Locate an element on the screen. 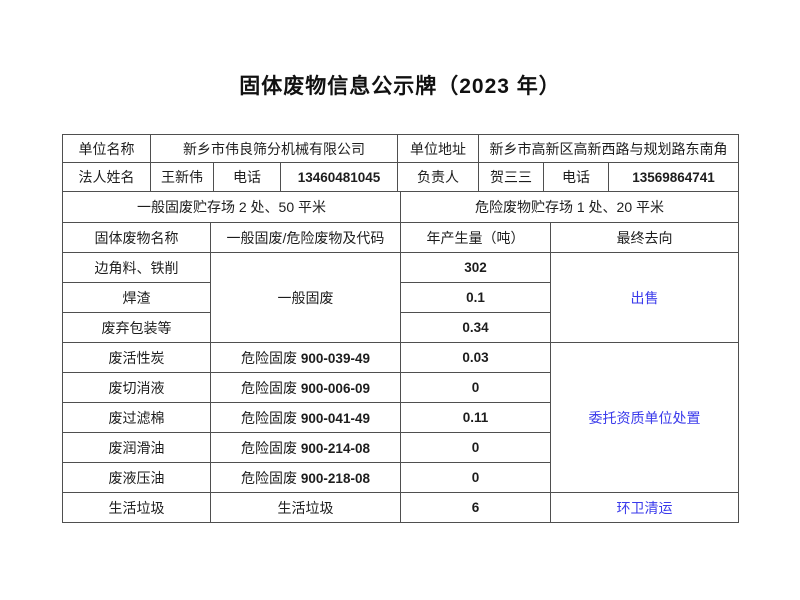  waste-name: 焊渣 is located at coordinates (136, 297).